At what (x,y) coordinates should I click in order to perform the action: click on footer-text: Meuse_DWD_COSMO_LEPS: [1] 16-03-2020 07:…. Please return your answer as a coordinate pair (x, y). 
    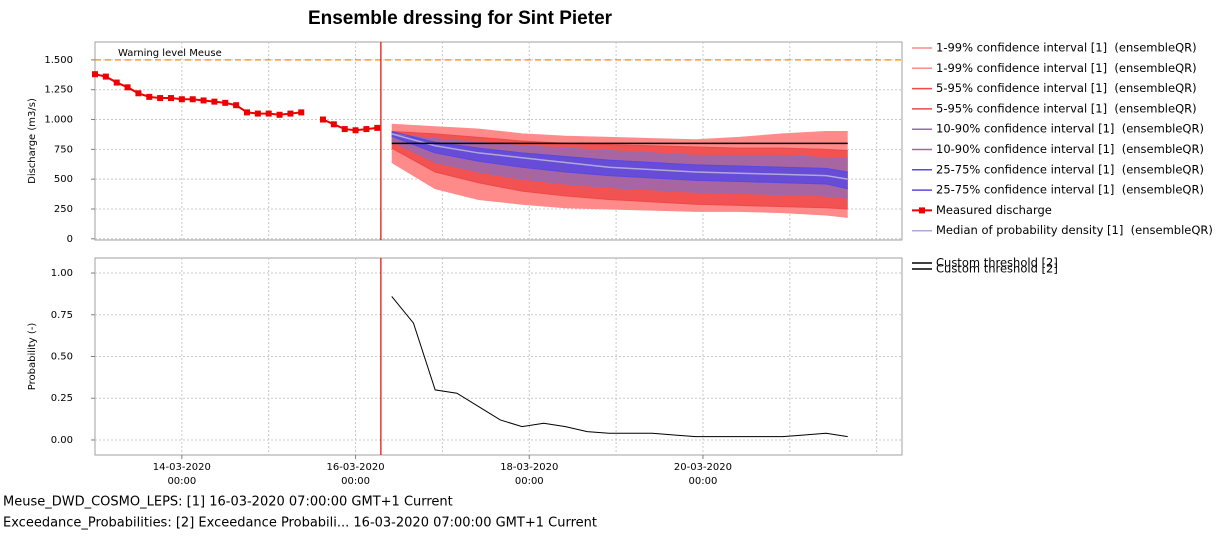
    Looking at the image, I should click on (228, 502).